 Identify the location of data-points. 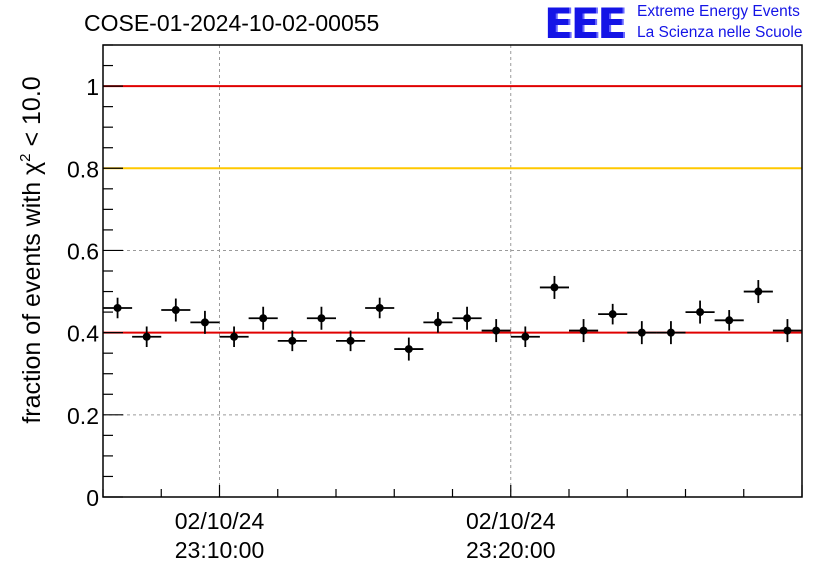
(452, 318).